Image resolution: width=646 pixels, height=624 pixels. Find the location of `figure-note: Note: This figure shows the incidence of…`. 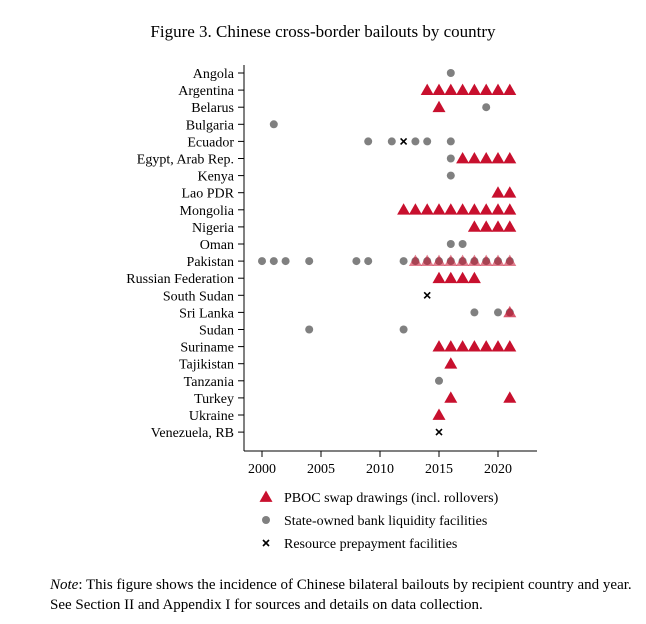

figure-note: Note: This figure shows the incidence of… is located at coordinates (345, 595).